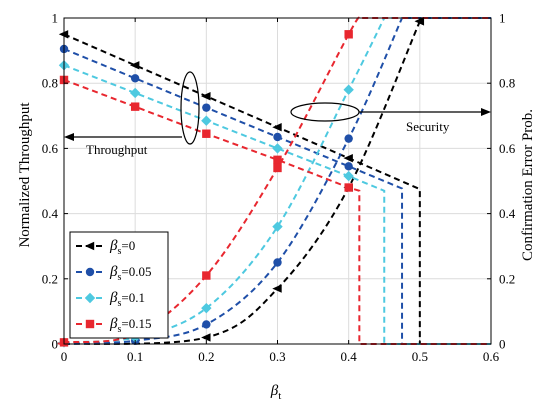 This screenshot has width=550, height=405. I want to click on right-y-tick-label: 0, so click(502, 344).